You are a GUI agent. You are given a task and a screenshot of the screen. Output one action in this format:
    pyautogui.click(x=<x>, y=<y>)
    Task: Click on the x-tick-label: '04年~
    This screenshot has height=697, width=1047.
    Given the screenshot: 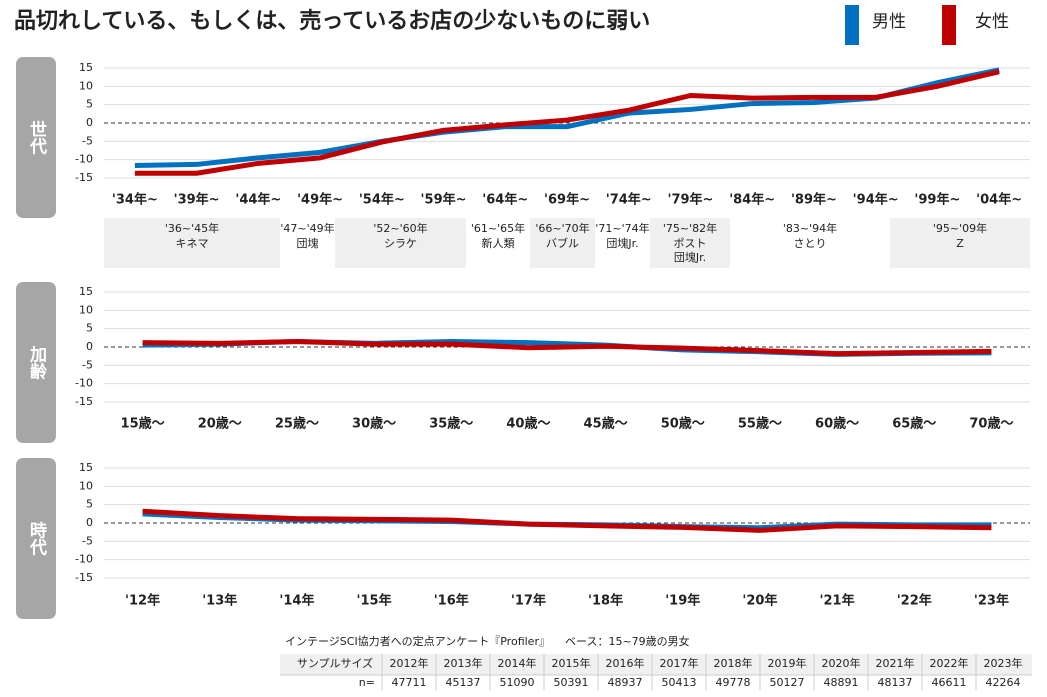 What is the action you would take?
    pyautogui.click(x=999, y=200)
    